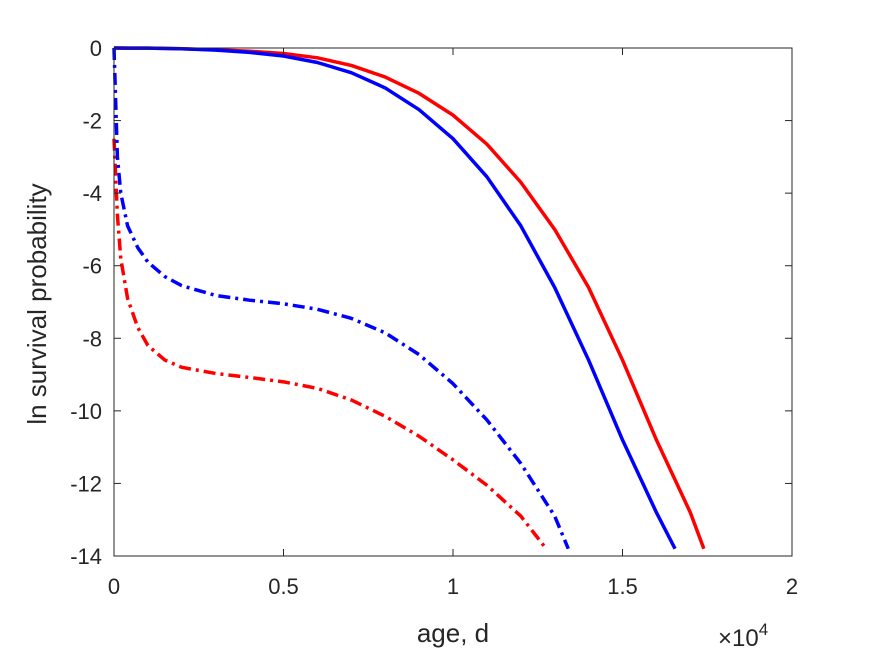 This screenshot has height=656, width=875. I want to click on y-tick-label: -2, so click(92, 121).